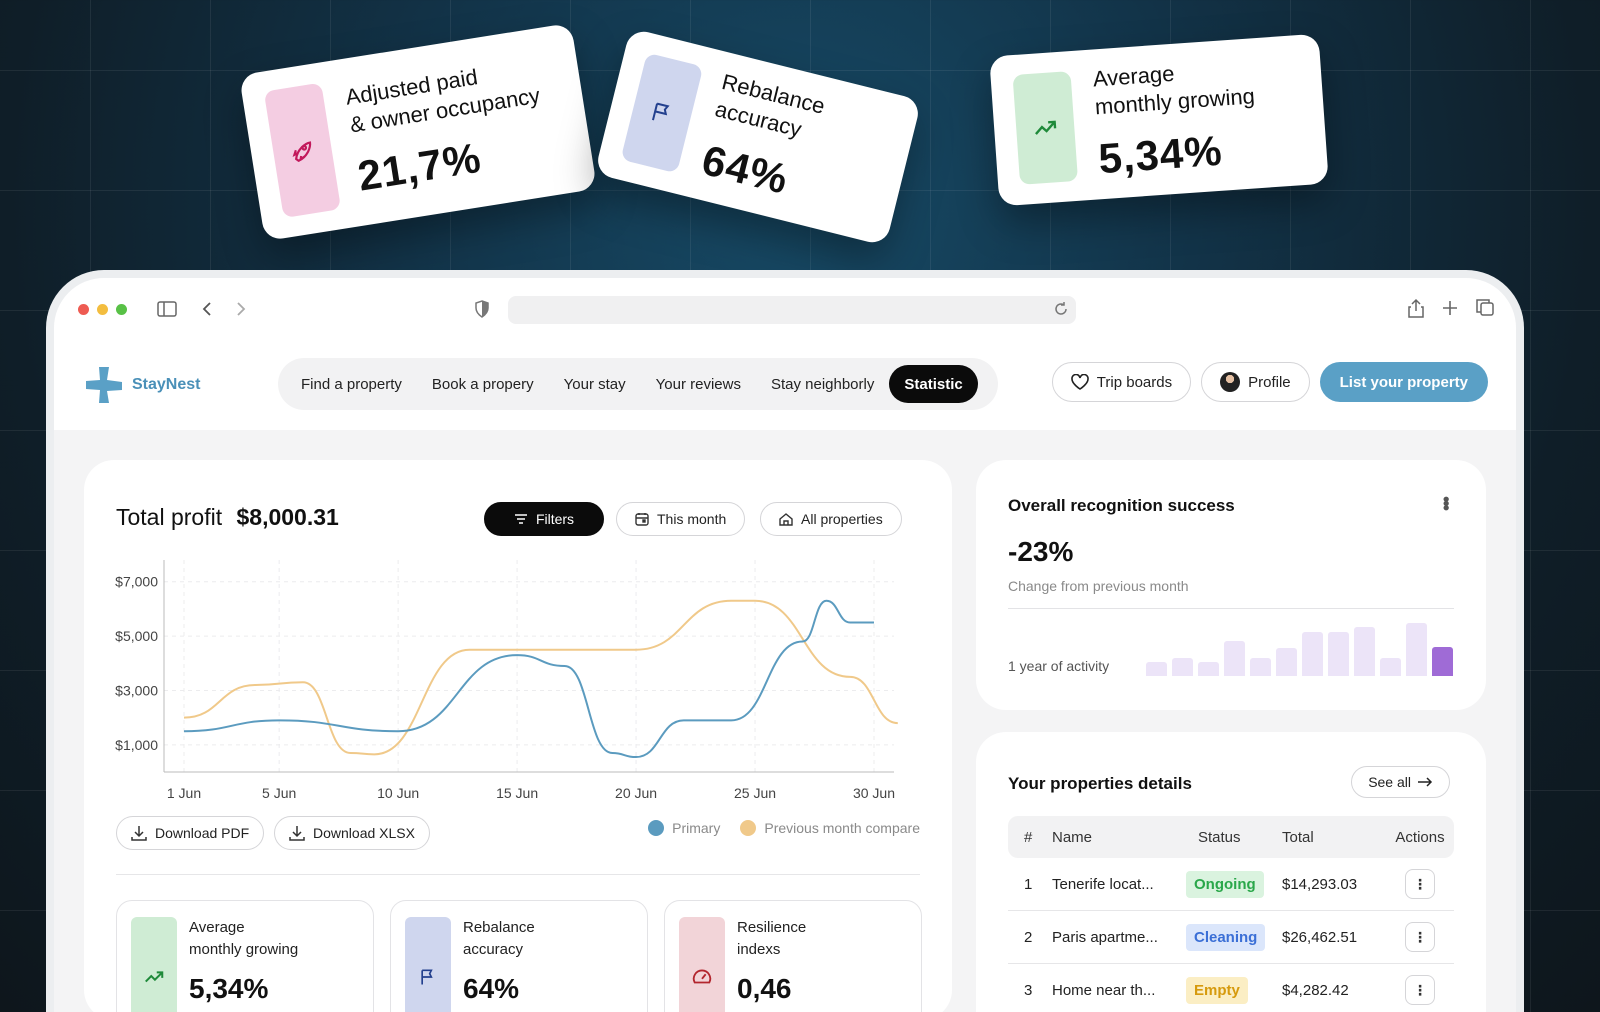 The image size is (1600, 1012). I want to click on trip-boards-button: Trip boards, so click(1121, 382).